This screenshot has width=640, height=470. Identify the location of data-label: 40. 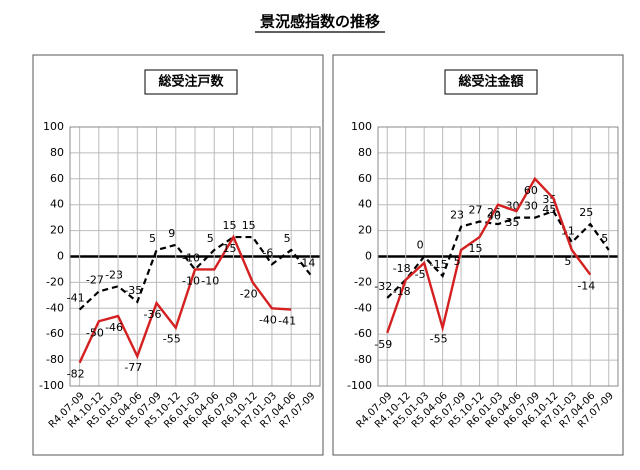
(494, 216).